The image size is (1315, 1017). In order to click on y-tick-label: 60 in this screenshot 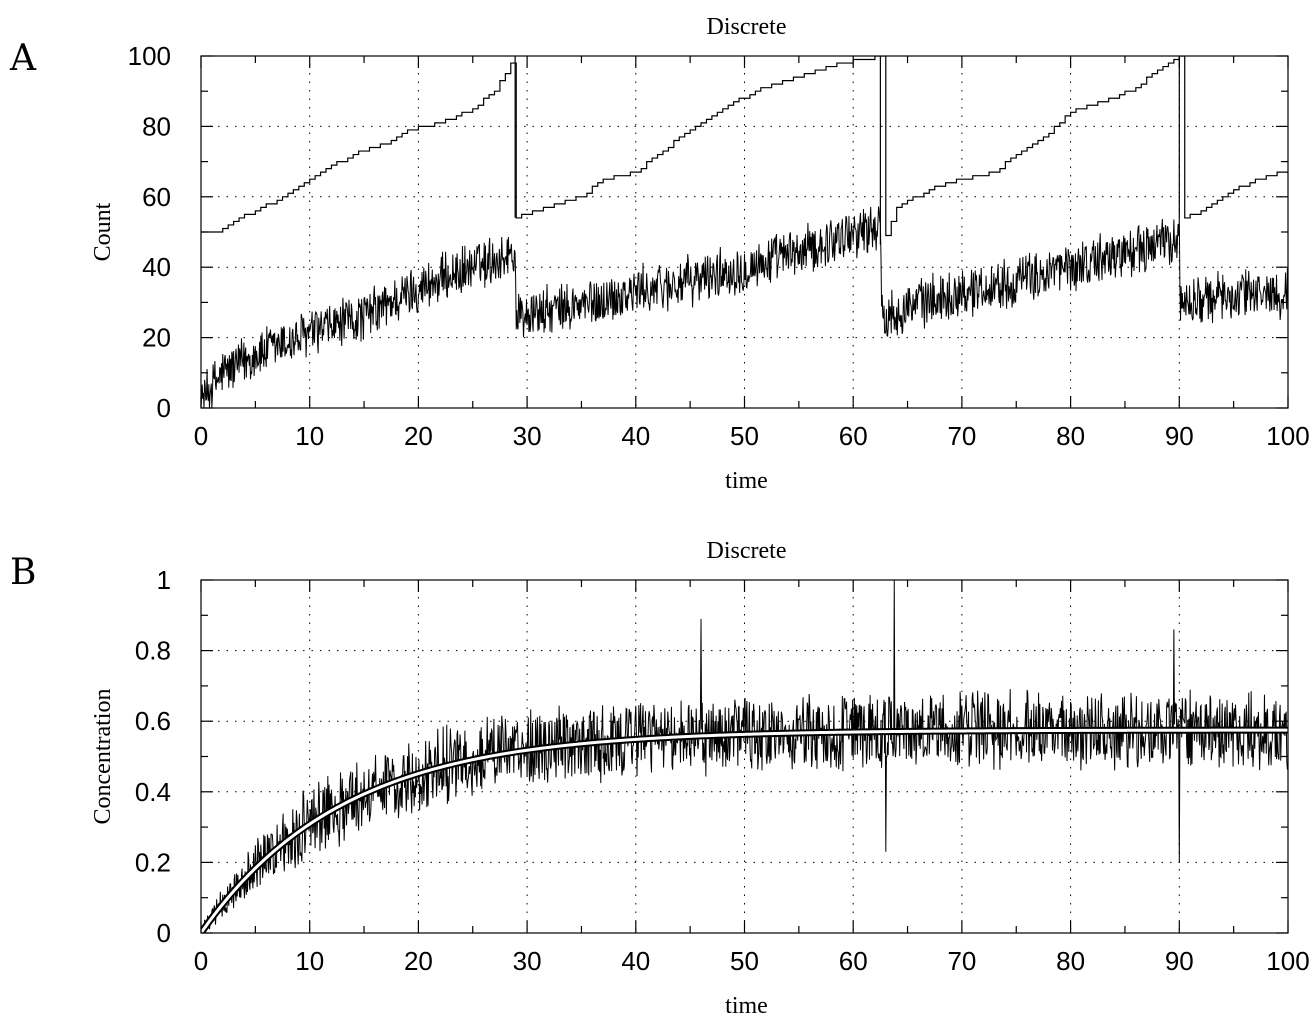, I will do `click(156, 197)`.